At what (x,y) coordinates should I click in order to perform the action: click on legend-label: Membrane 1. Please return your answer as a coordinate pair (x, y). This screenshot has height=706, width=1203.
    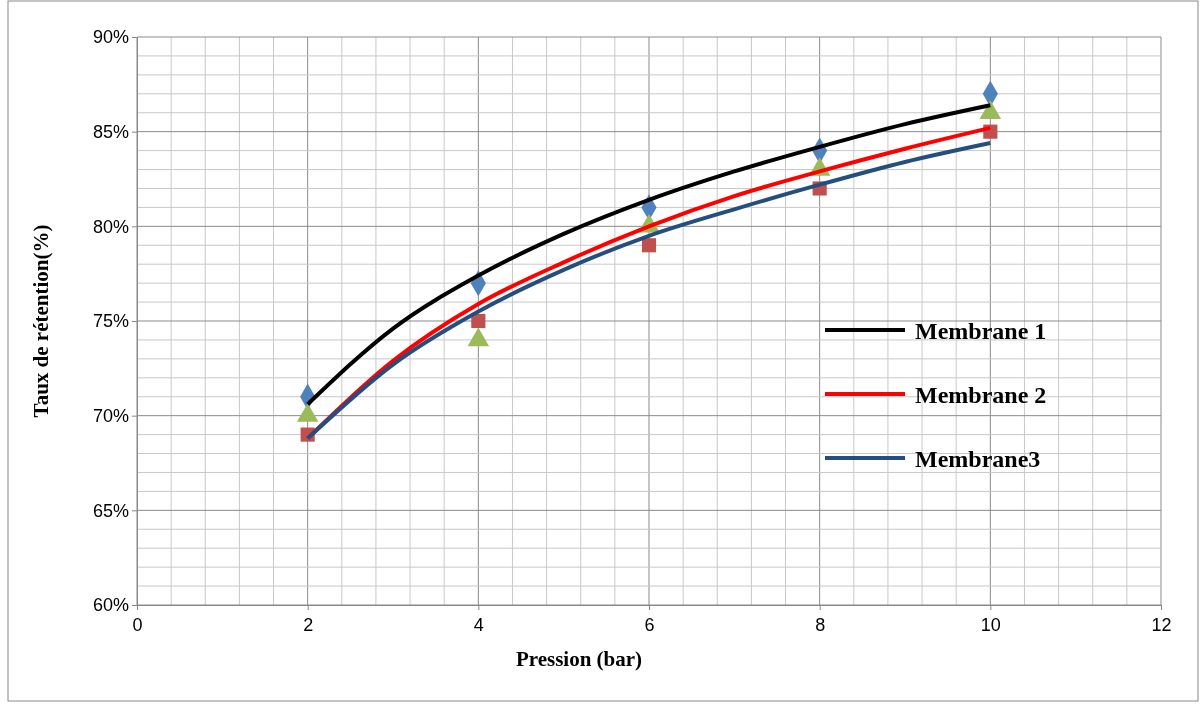
    Looking at the image, I should click on (981, 331).